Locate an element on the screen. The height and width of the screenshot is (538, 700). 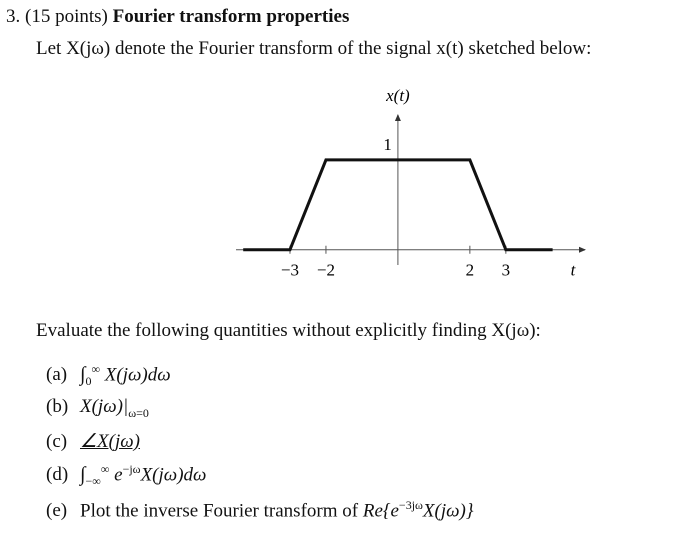
evaluation: ω=0 is located at coordinates (138, 412).